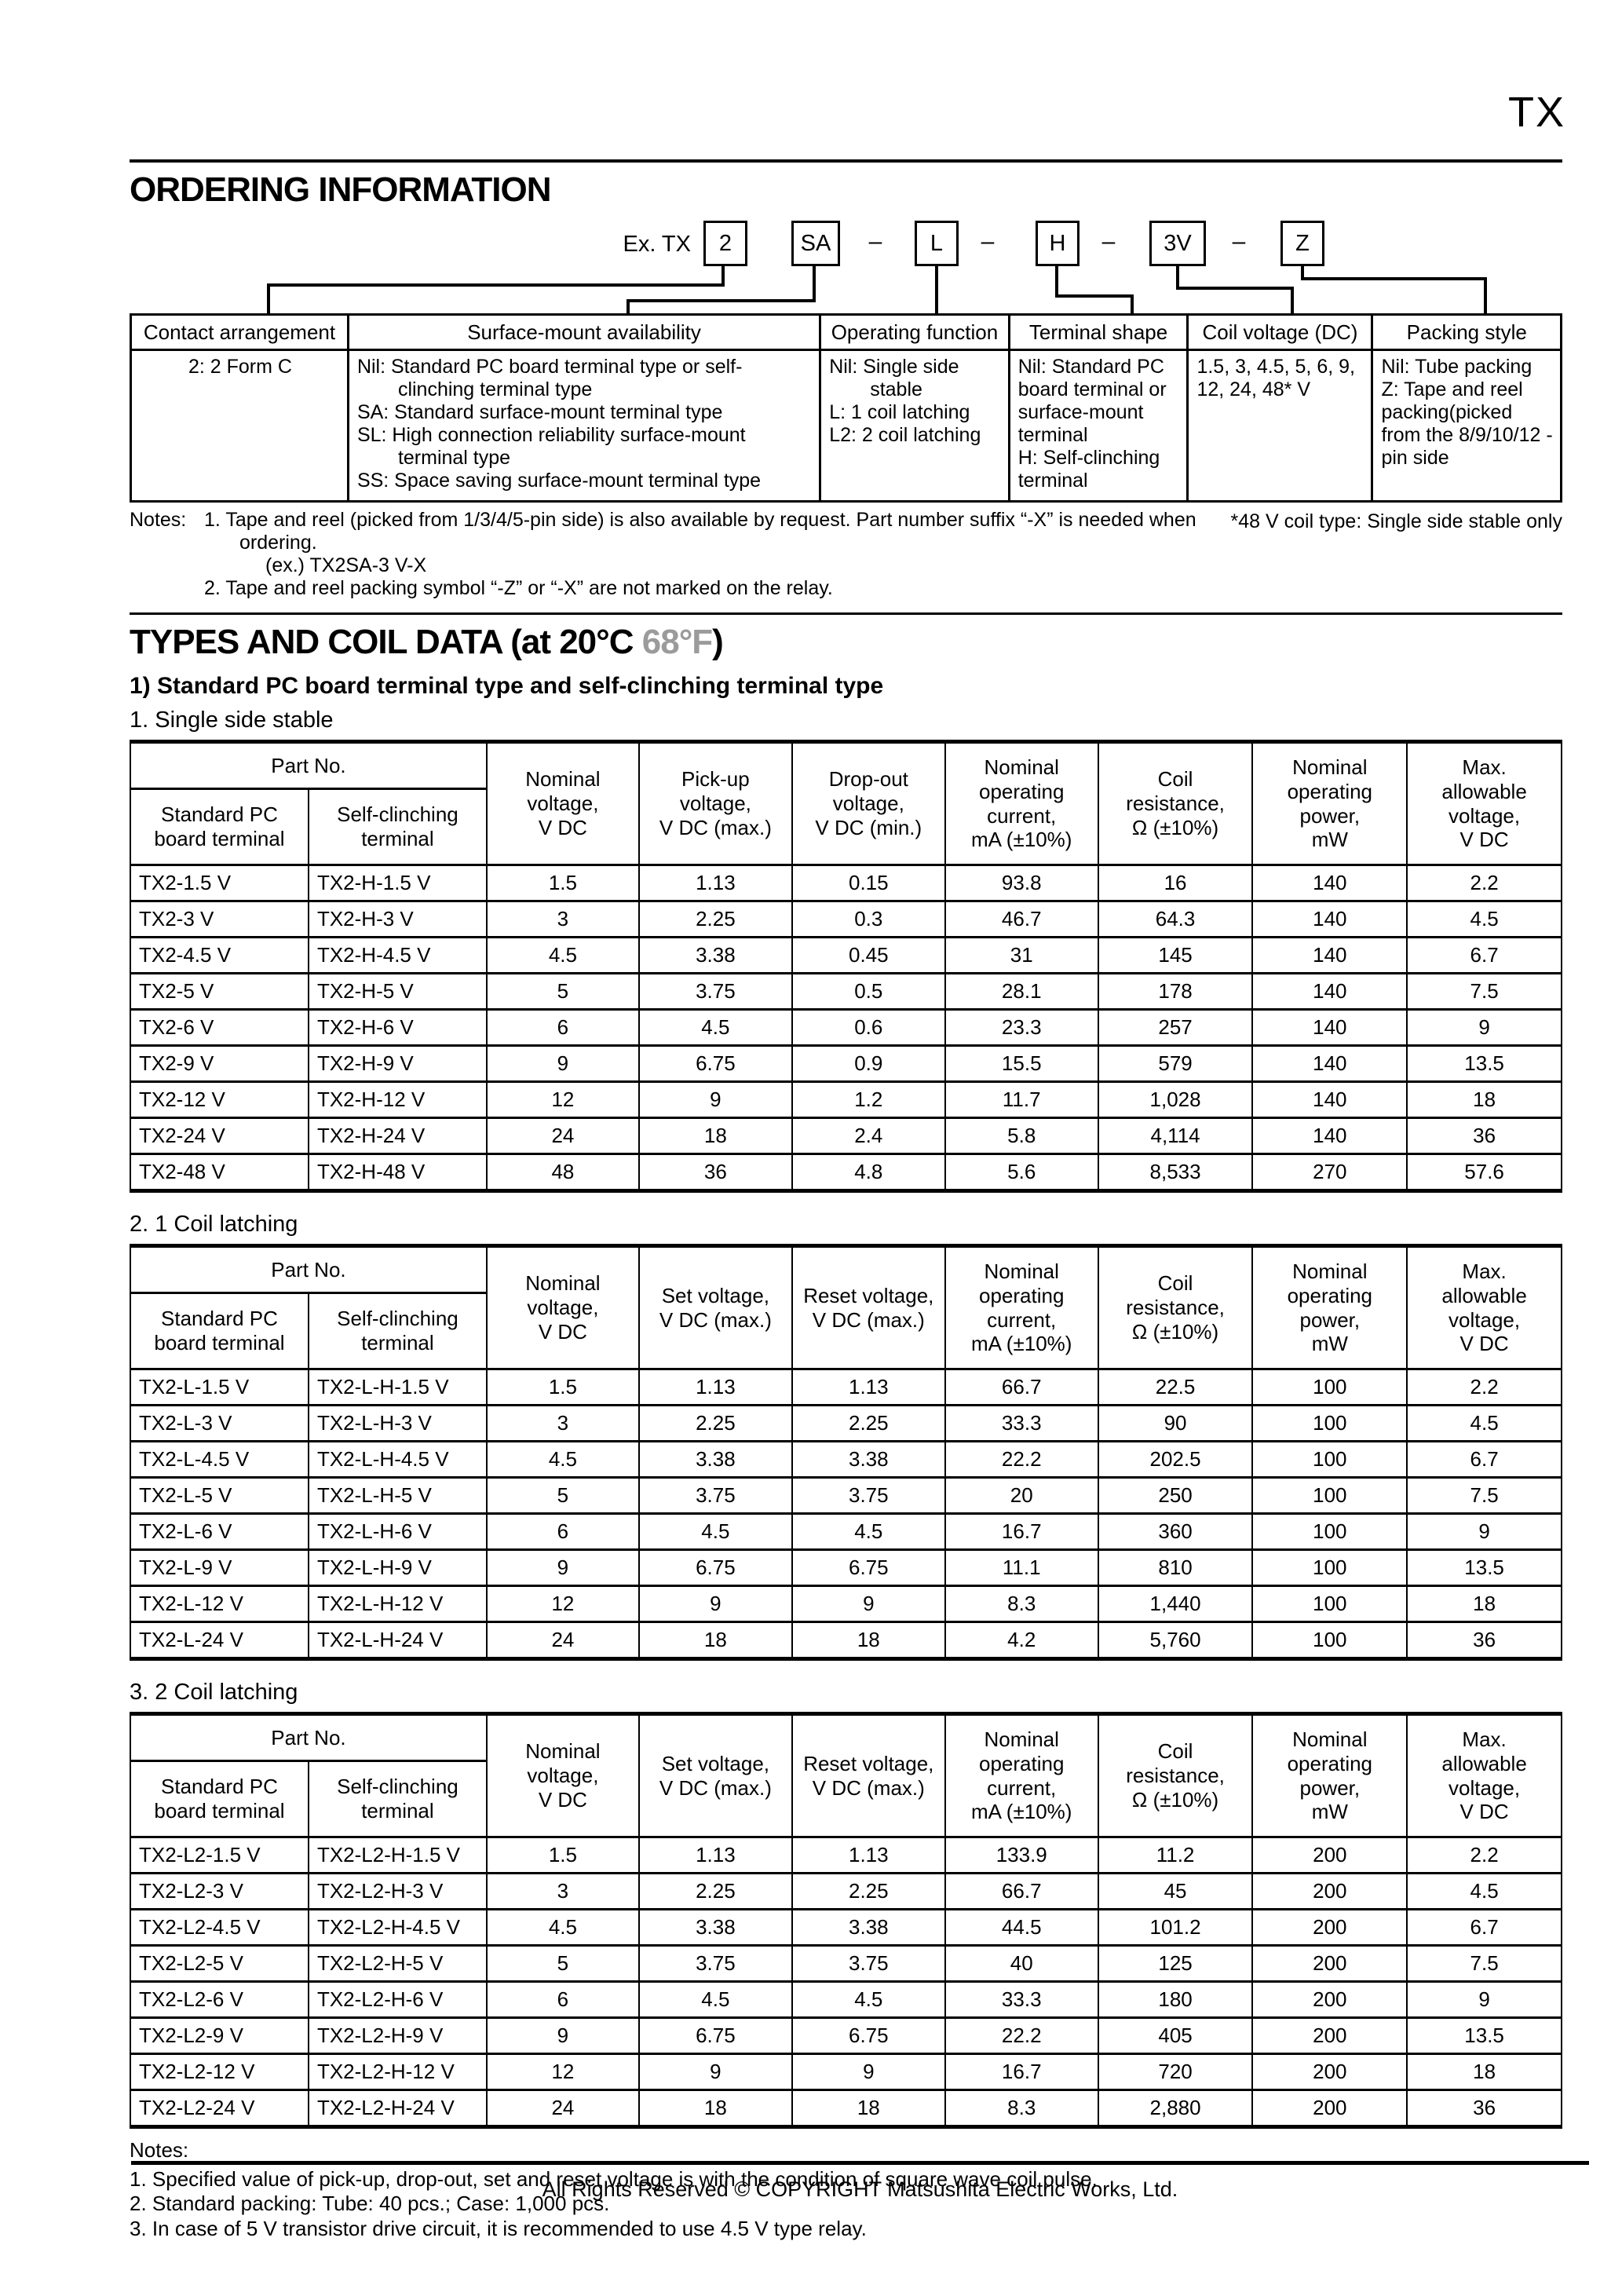 The width and height of the screenshot is (1622, 2296). Describe the element at coordinates (725, 244) in the screenshot. I see `pn-box-contact: 2` at that location.